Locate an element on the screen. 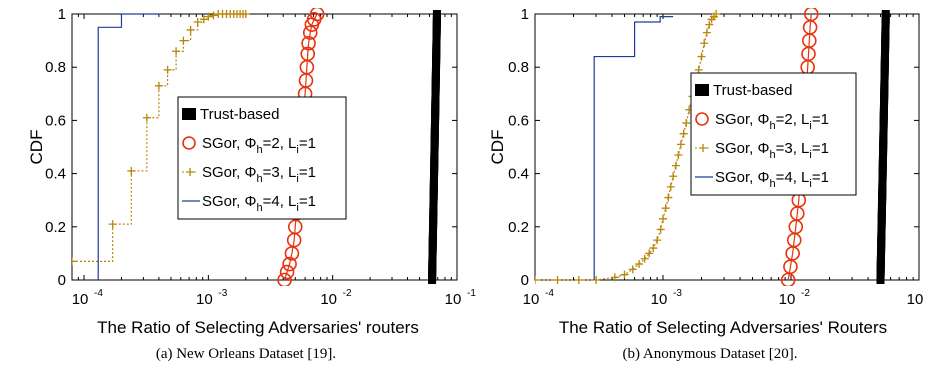 The width and height of the screenshot is (928, 370). chart-caption: (b) Anonymous Dataset [20]. is located at coordinates (710, 354).